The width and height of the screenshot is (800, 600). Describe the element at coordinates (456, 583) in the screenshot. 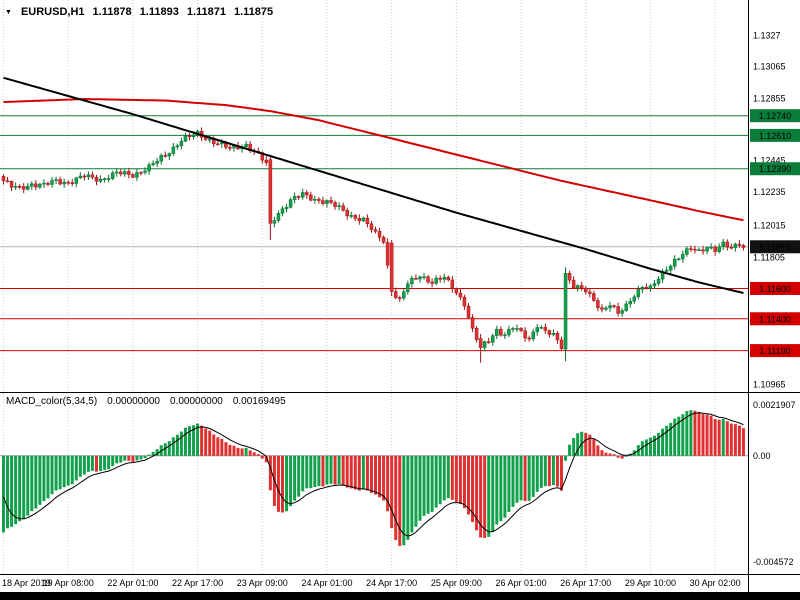

I see `x-axis-label: 25 Apr 09:00` at that location.